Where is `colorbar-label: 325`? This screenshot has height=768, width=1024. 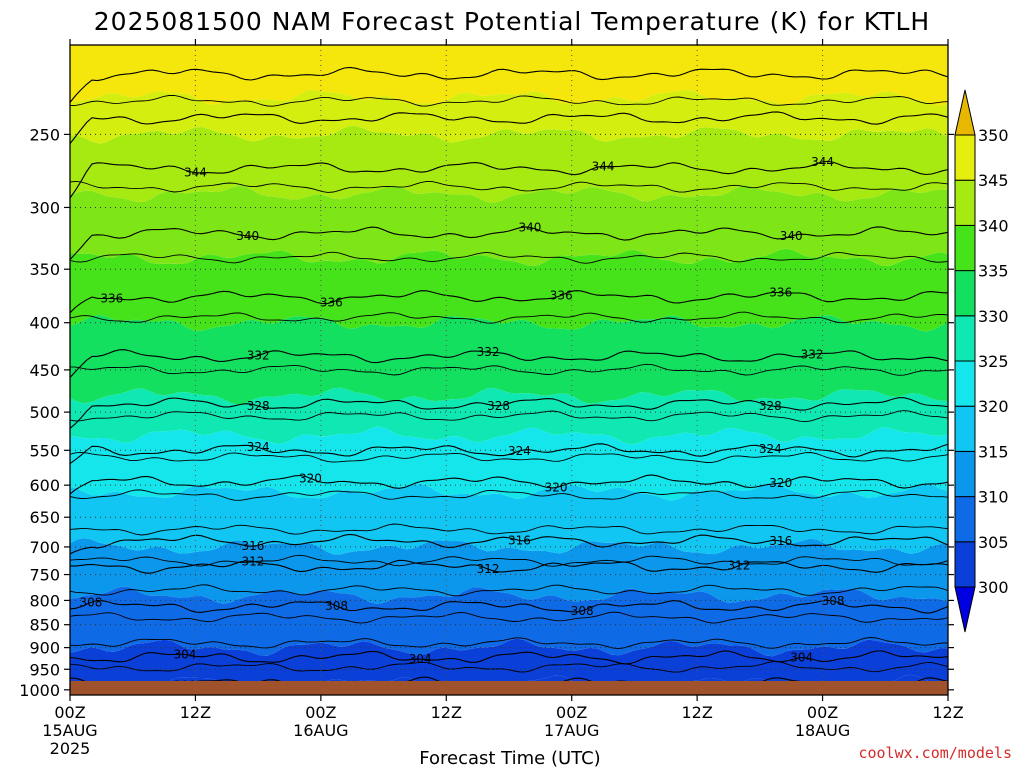
colorbar-label: 325 is located at coordinates (993, 361).